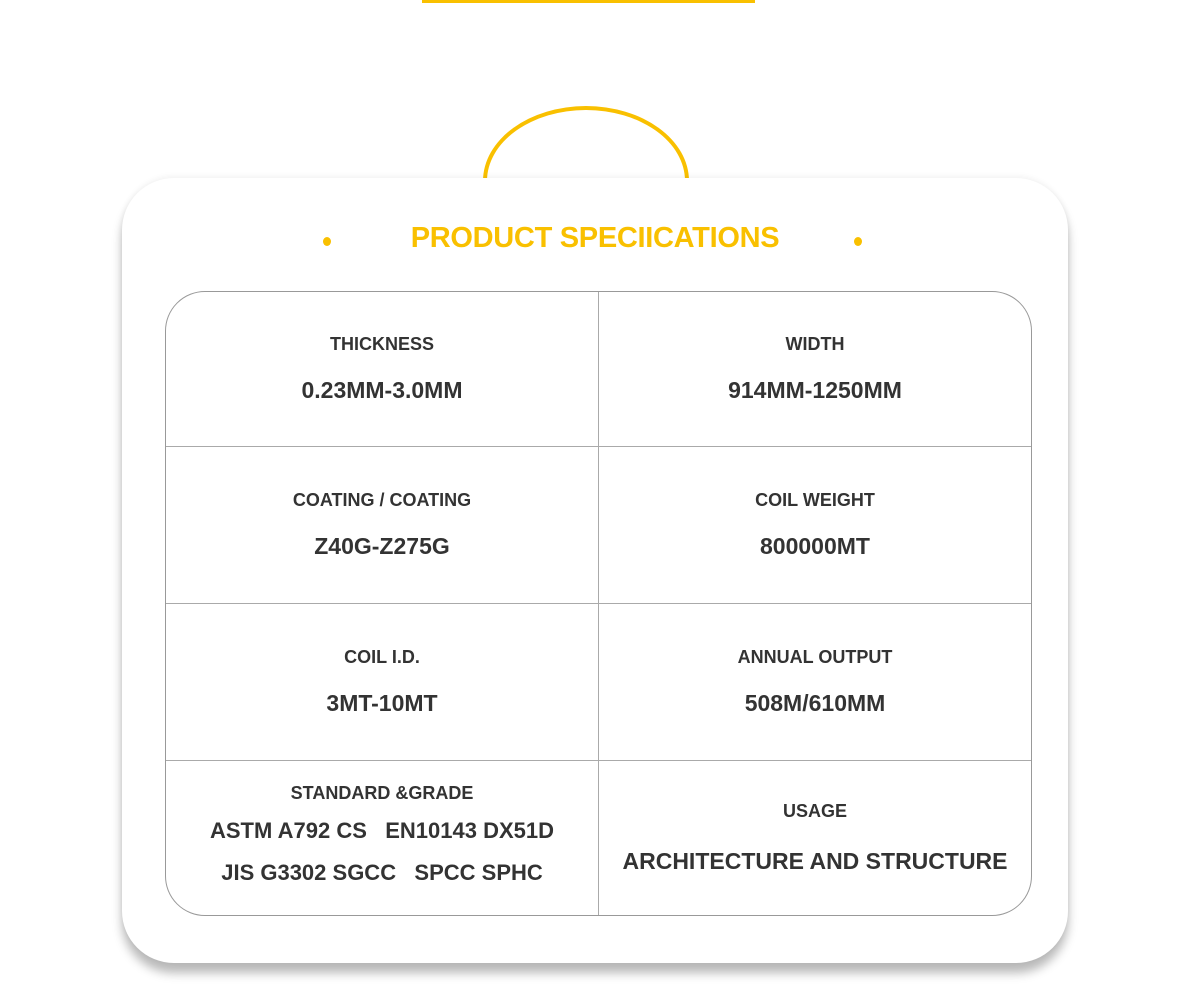  What do you see at coordinates (815, 344) in the screenshot?
I see `spec-label: WIDTH` at bounding box center [815, 344].